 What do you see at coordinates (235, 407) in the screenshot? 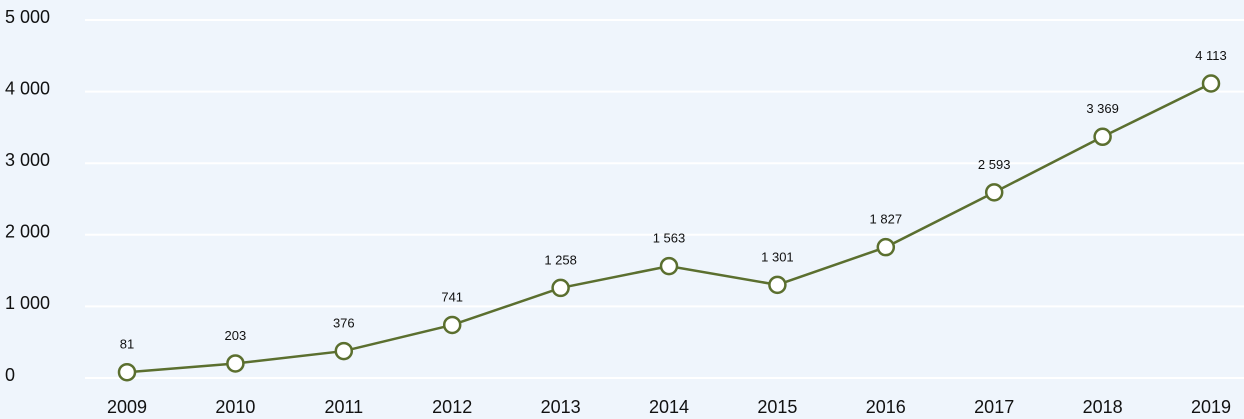
I see `x-tick-label: 2010` at bounding box center [235, 407].